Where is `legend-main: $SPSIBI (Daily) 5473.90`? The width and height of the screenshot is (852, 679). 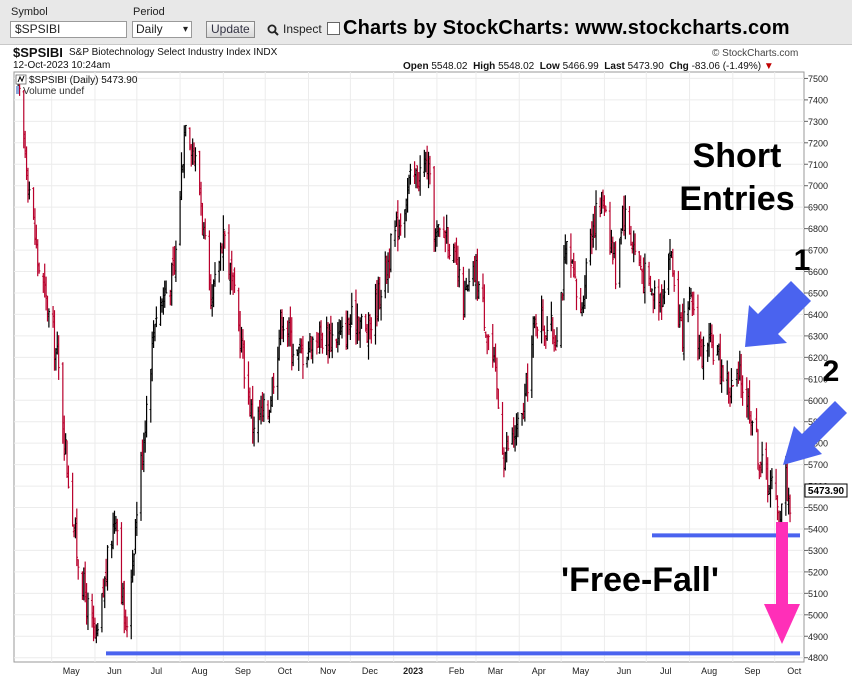
legend-main: $SPSIBI (Daily) 5473.90 is located at coordinates (76, 80).